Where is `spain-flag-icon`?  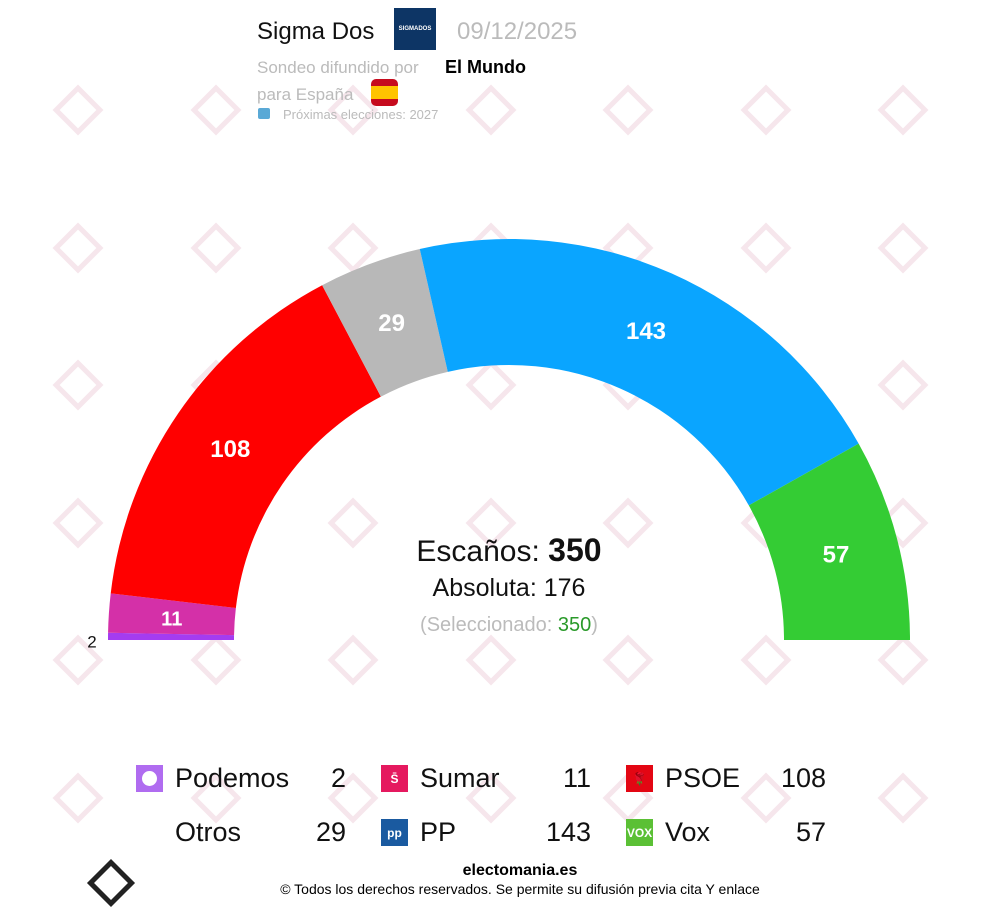 spain-flag-icon is located at coordinates (384, 92).